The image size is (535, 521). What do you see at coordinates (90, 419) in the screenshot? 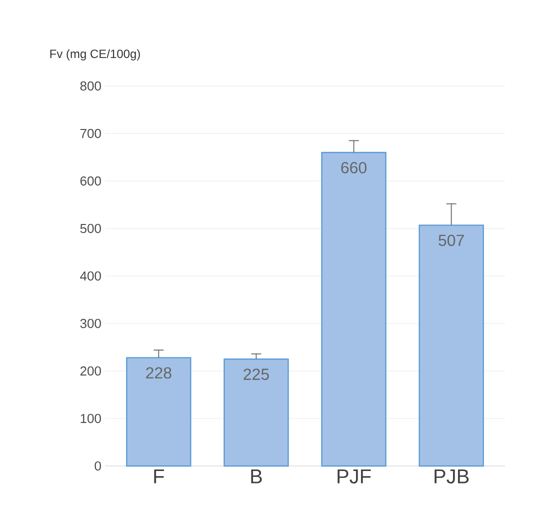
I see `y-tick-label: 100` at bounding box center [90, 419].